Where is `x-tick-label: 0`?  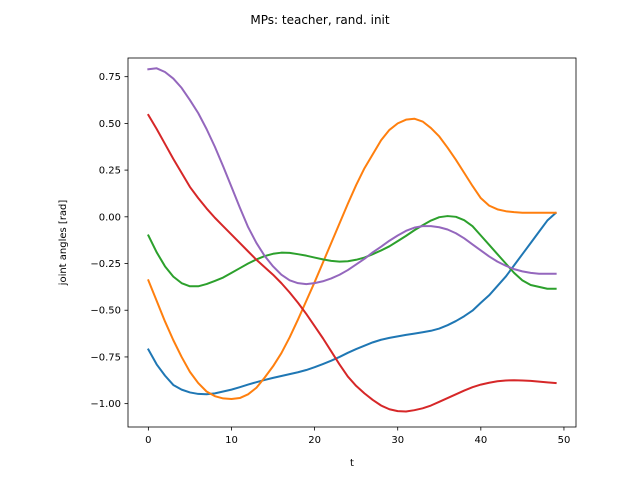 x-tick-label: 0 is located at coordinates (148, 440).